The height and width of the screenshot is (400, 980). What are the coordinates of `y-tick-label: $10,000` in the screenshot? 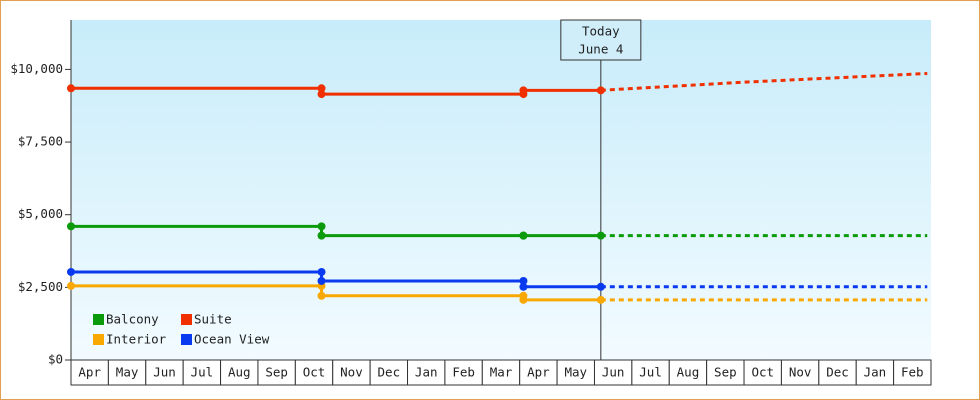 It's located at (36, 68).